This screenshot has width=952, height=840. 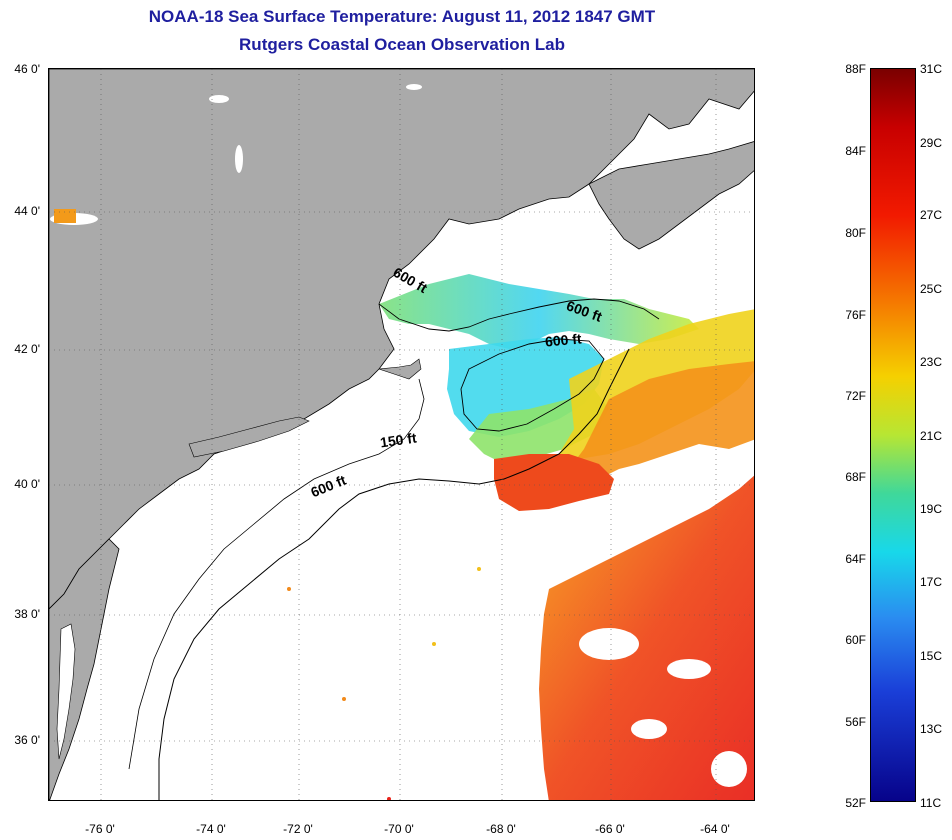 What do you see at coordinates (402, 44) in the screenshot?
I see `map-subtitle: Rutgers Coastal Ocean Observation Lab` at bounding box center [402, 44].